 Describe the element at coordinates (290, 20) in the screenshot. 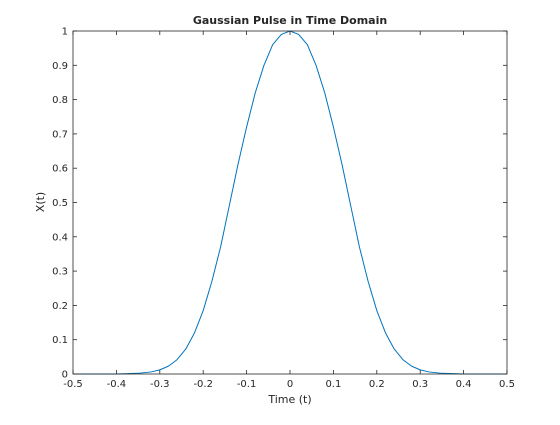

I see `chart-title: Gaussian Pulse in Time Domain` at that location.